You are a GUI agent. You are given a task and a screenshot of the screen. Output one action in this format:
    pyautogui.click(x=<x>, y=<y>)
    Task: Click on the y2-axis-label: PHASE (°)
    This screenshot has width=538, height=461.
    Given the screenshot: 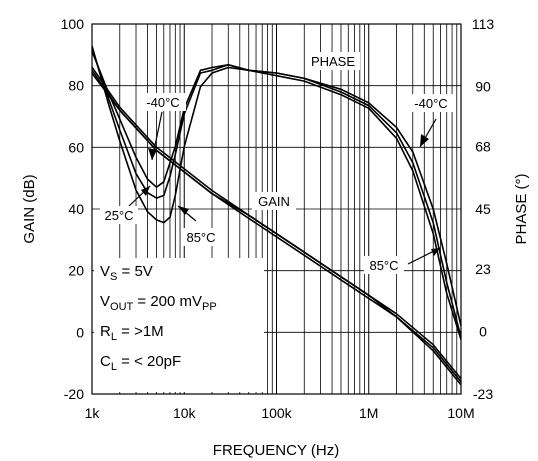 What is the action you would take?
    pyautogui.click(x=521, y=208)
    